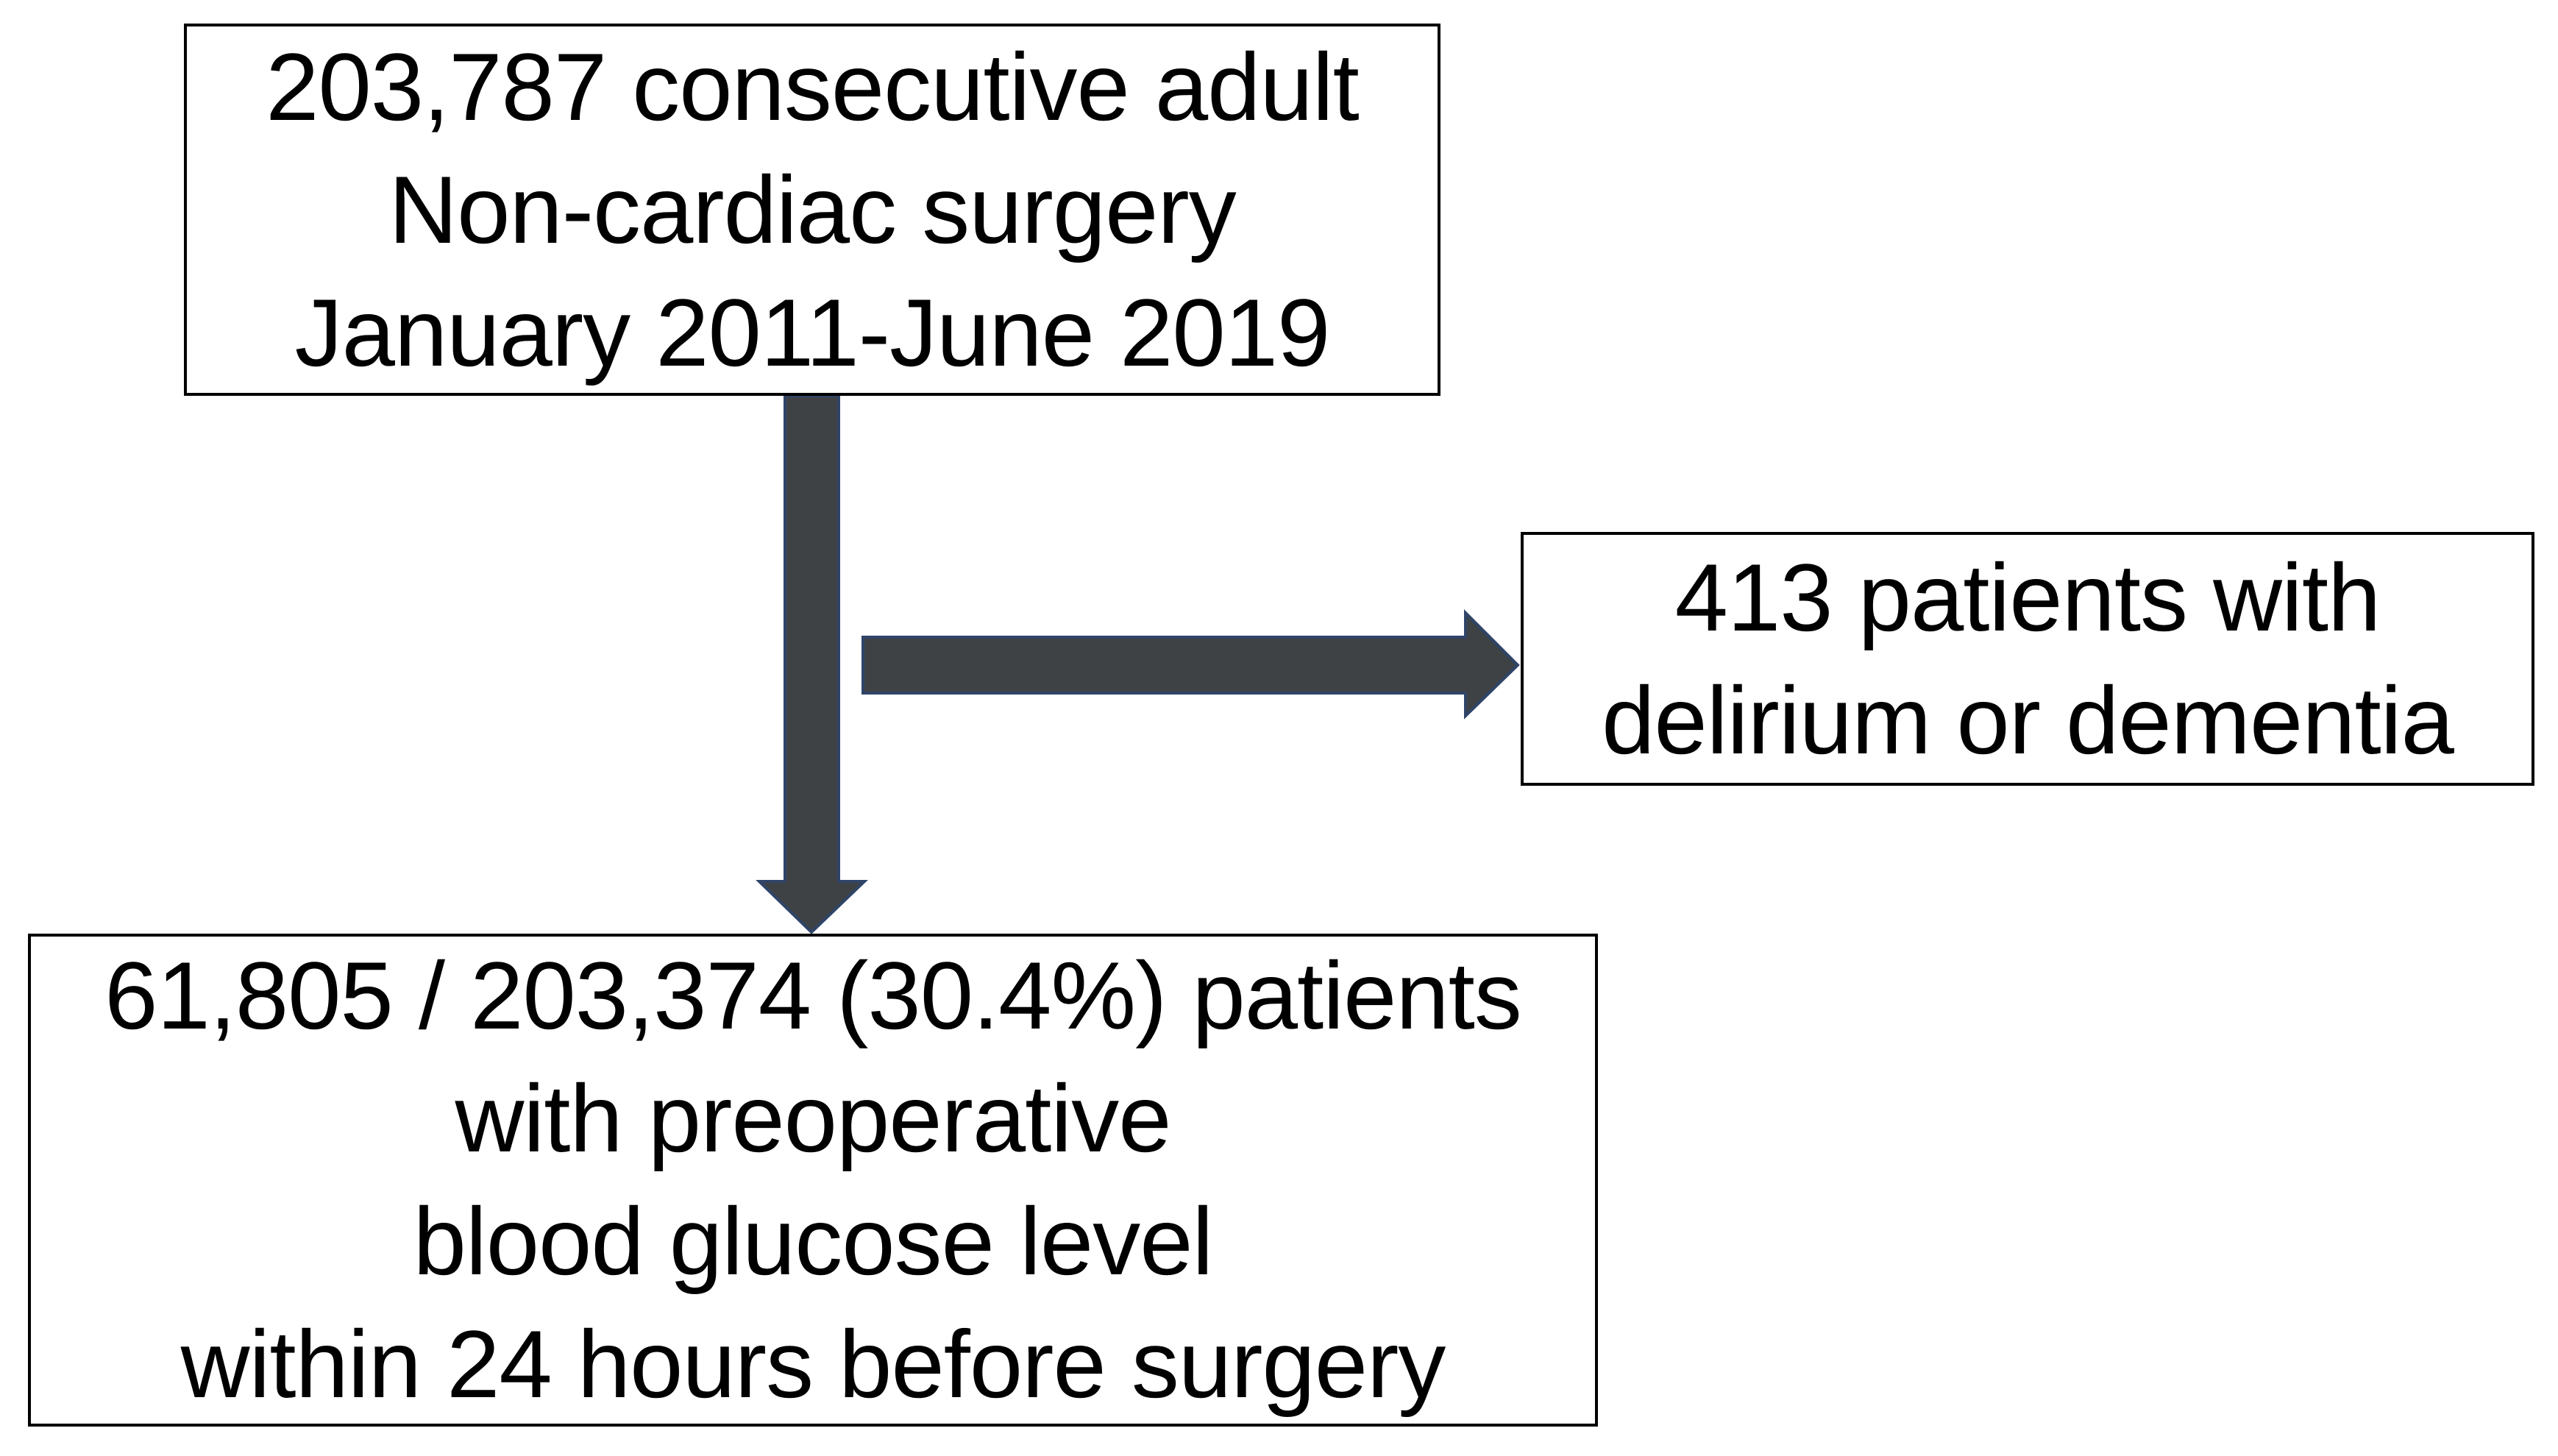  I want to click on cohort-line: 203,787 consecutive adult, so click(813, 87).